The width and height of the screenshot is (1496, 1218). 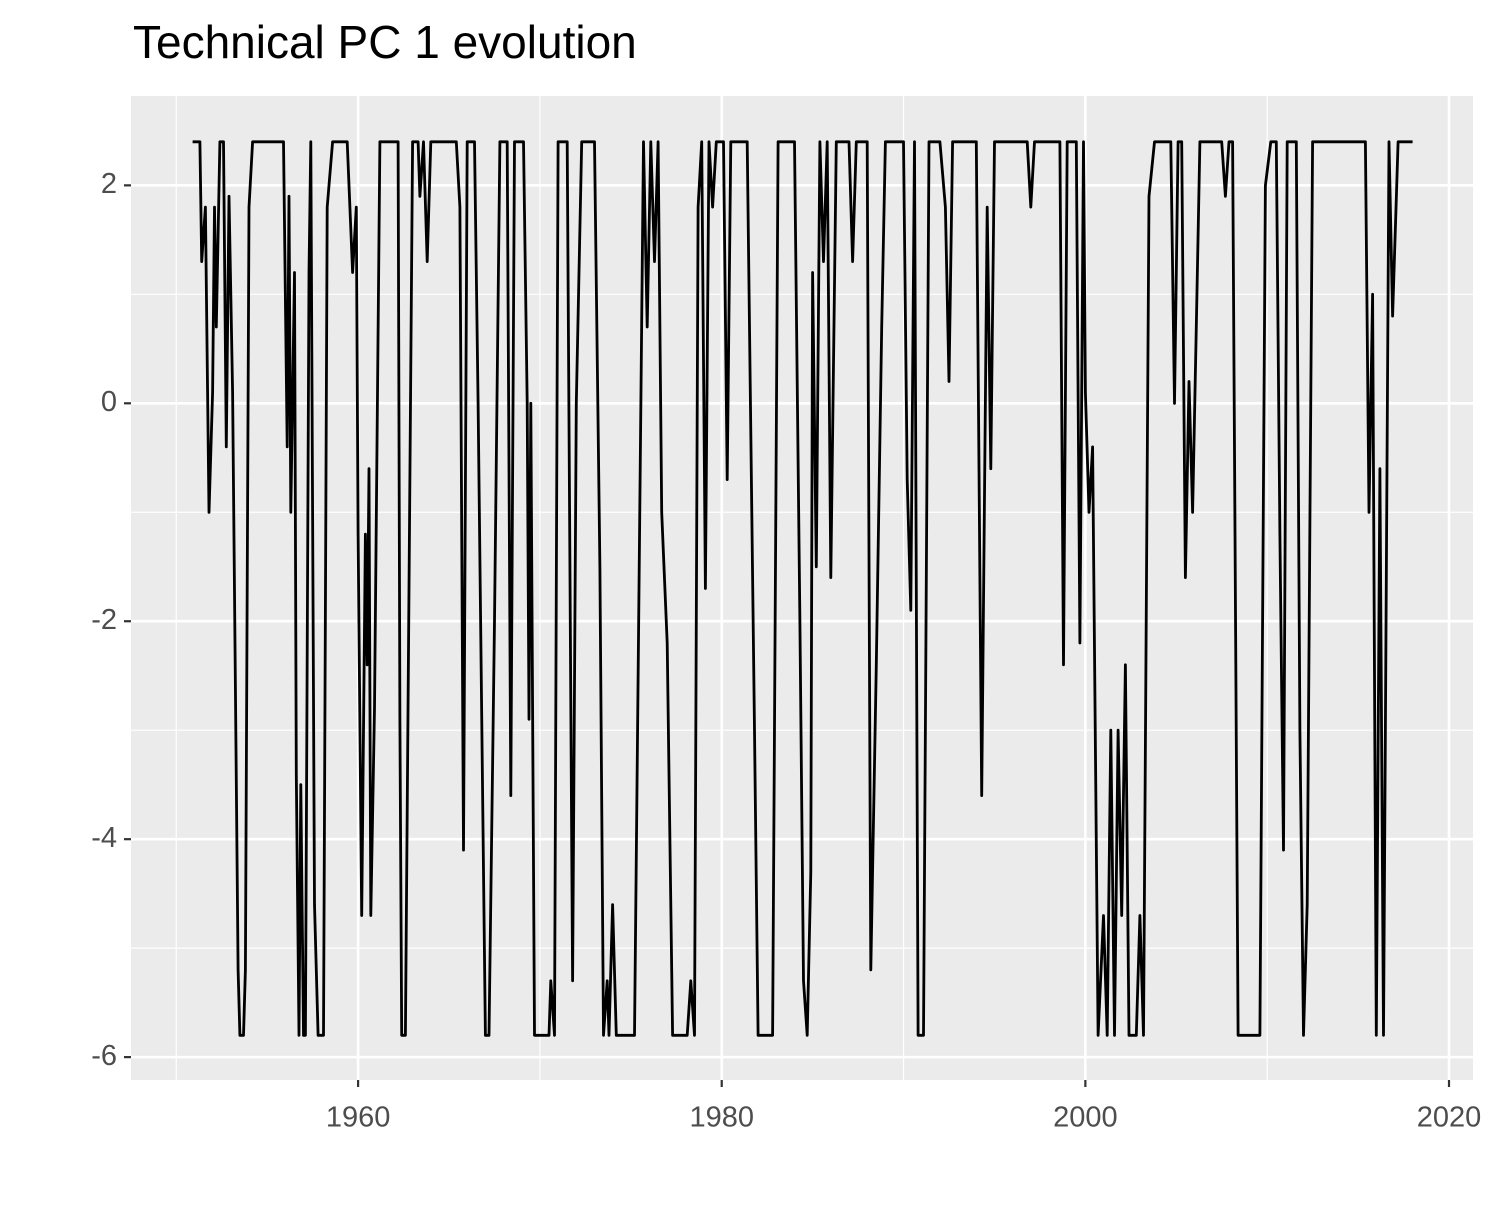 What do you see at coordinates (721, 1118) in the screenshot?
I see `x-tick-label: 1980` at bounding box center [721, 1118].